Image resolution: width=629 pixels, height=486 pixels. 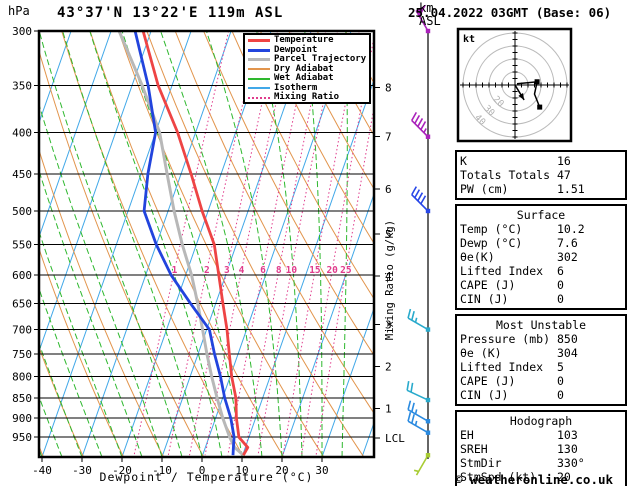 I want to click on legend-label: Mixing Ratio, so click(x=307, y=97).